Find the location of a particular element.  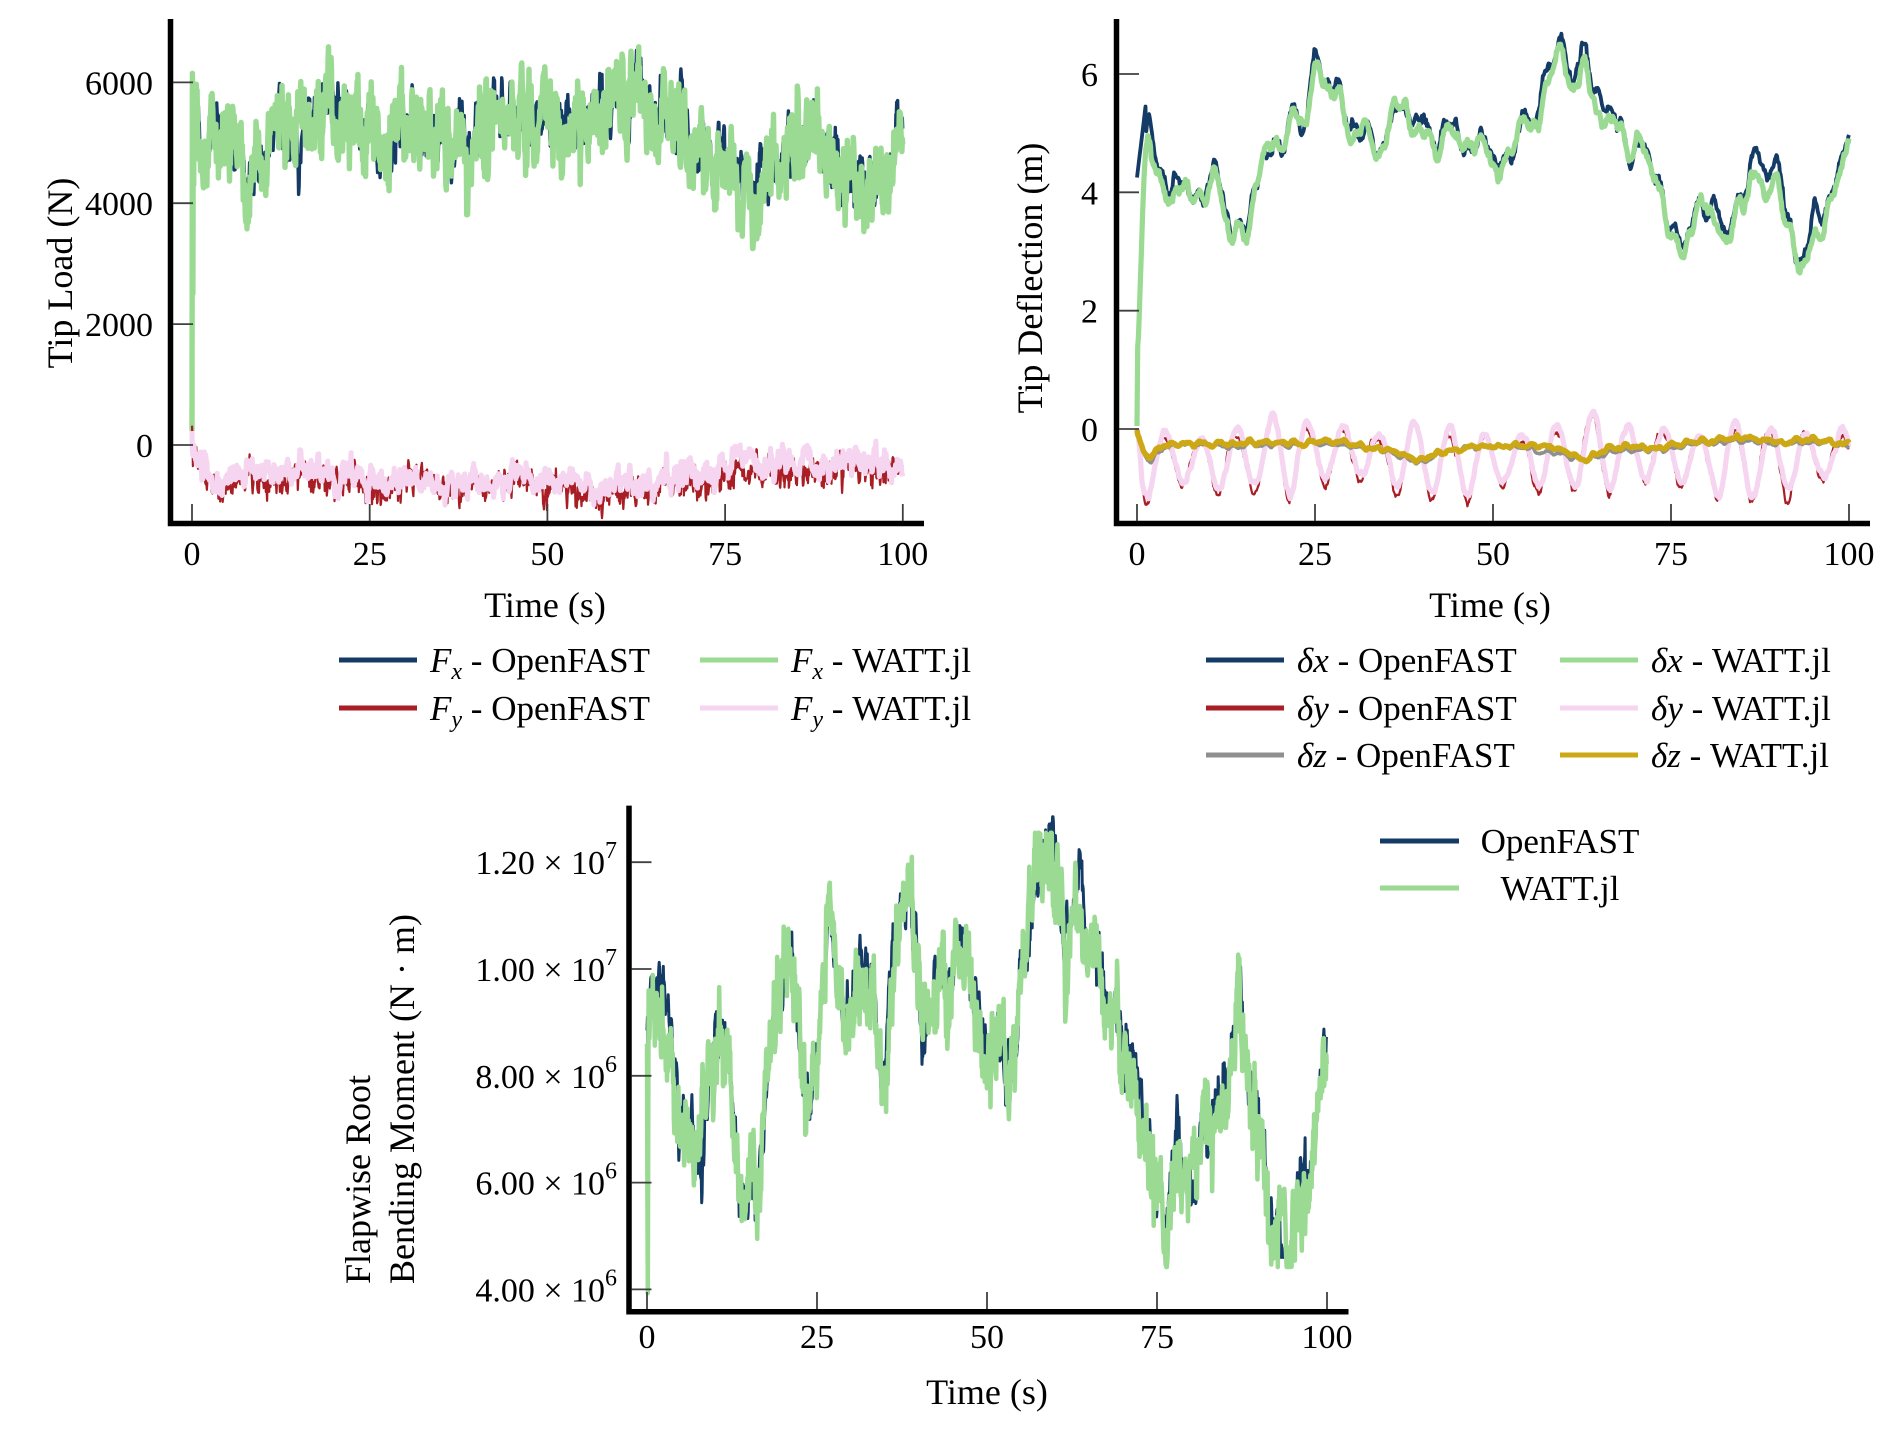

svg-text: 4000 is located at coordinates (119, 204).